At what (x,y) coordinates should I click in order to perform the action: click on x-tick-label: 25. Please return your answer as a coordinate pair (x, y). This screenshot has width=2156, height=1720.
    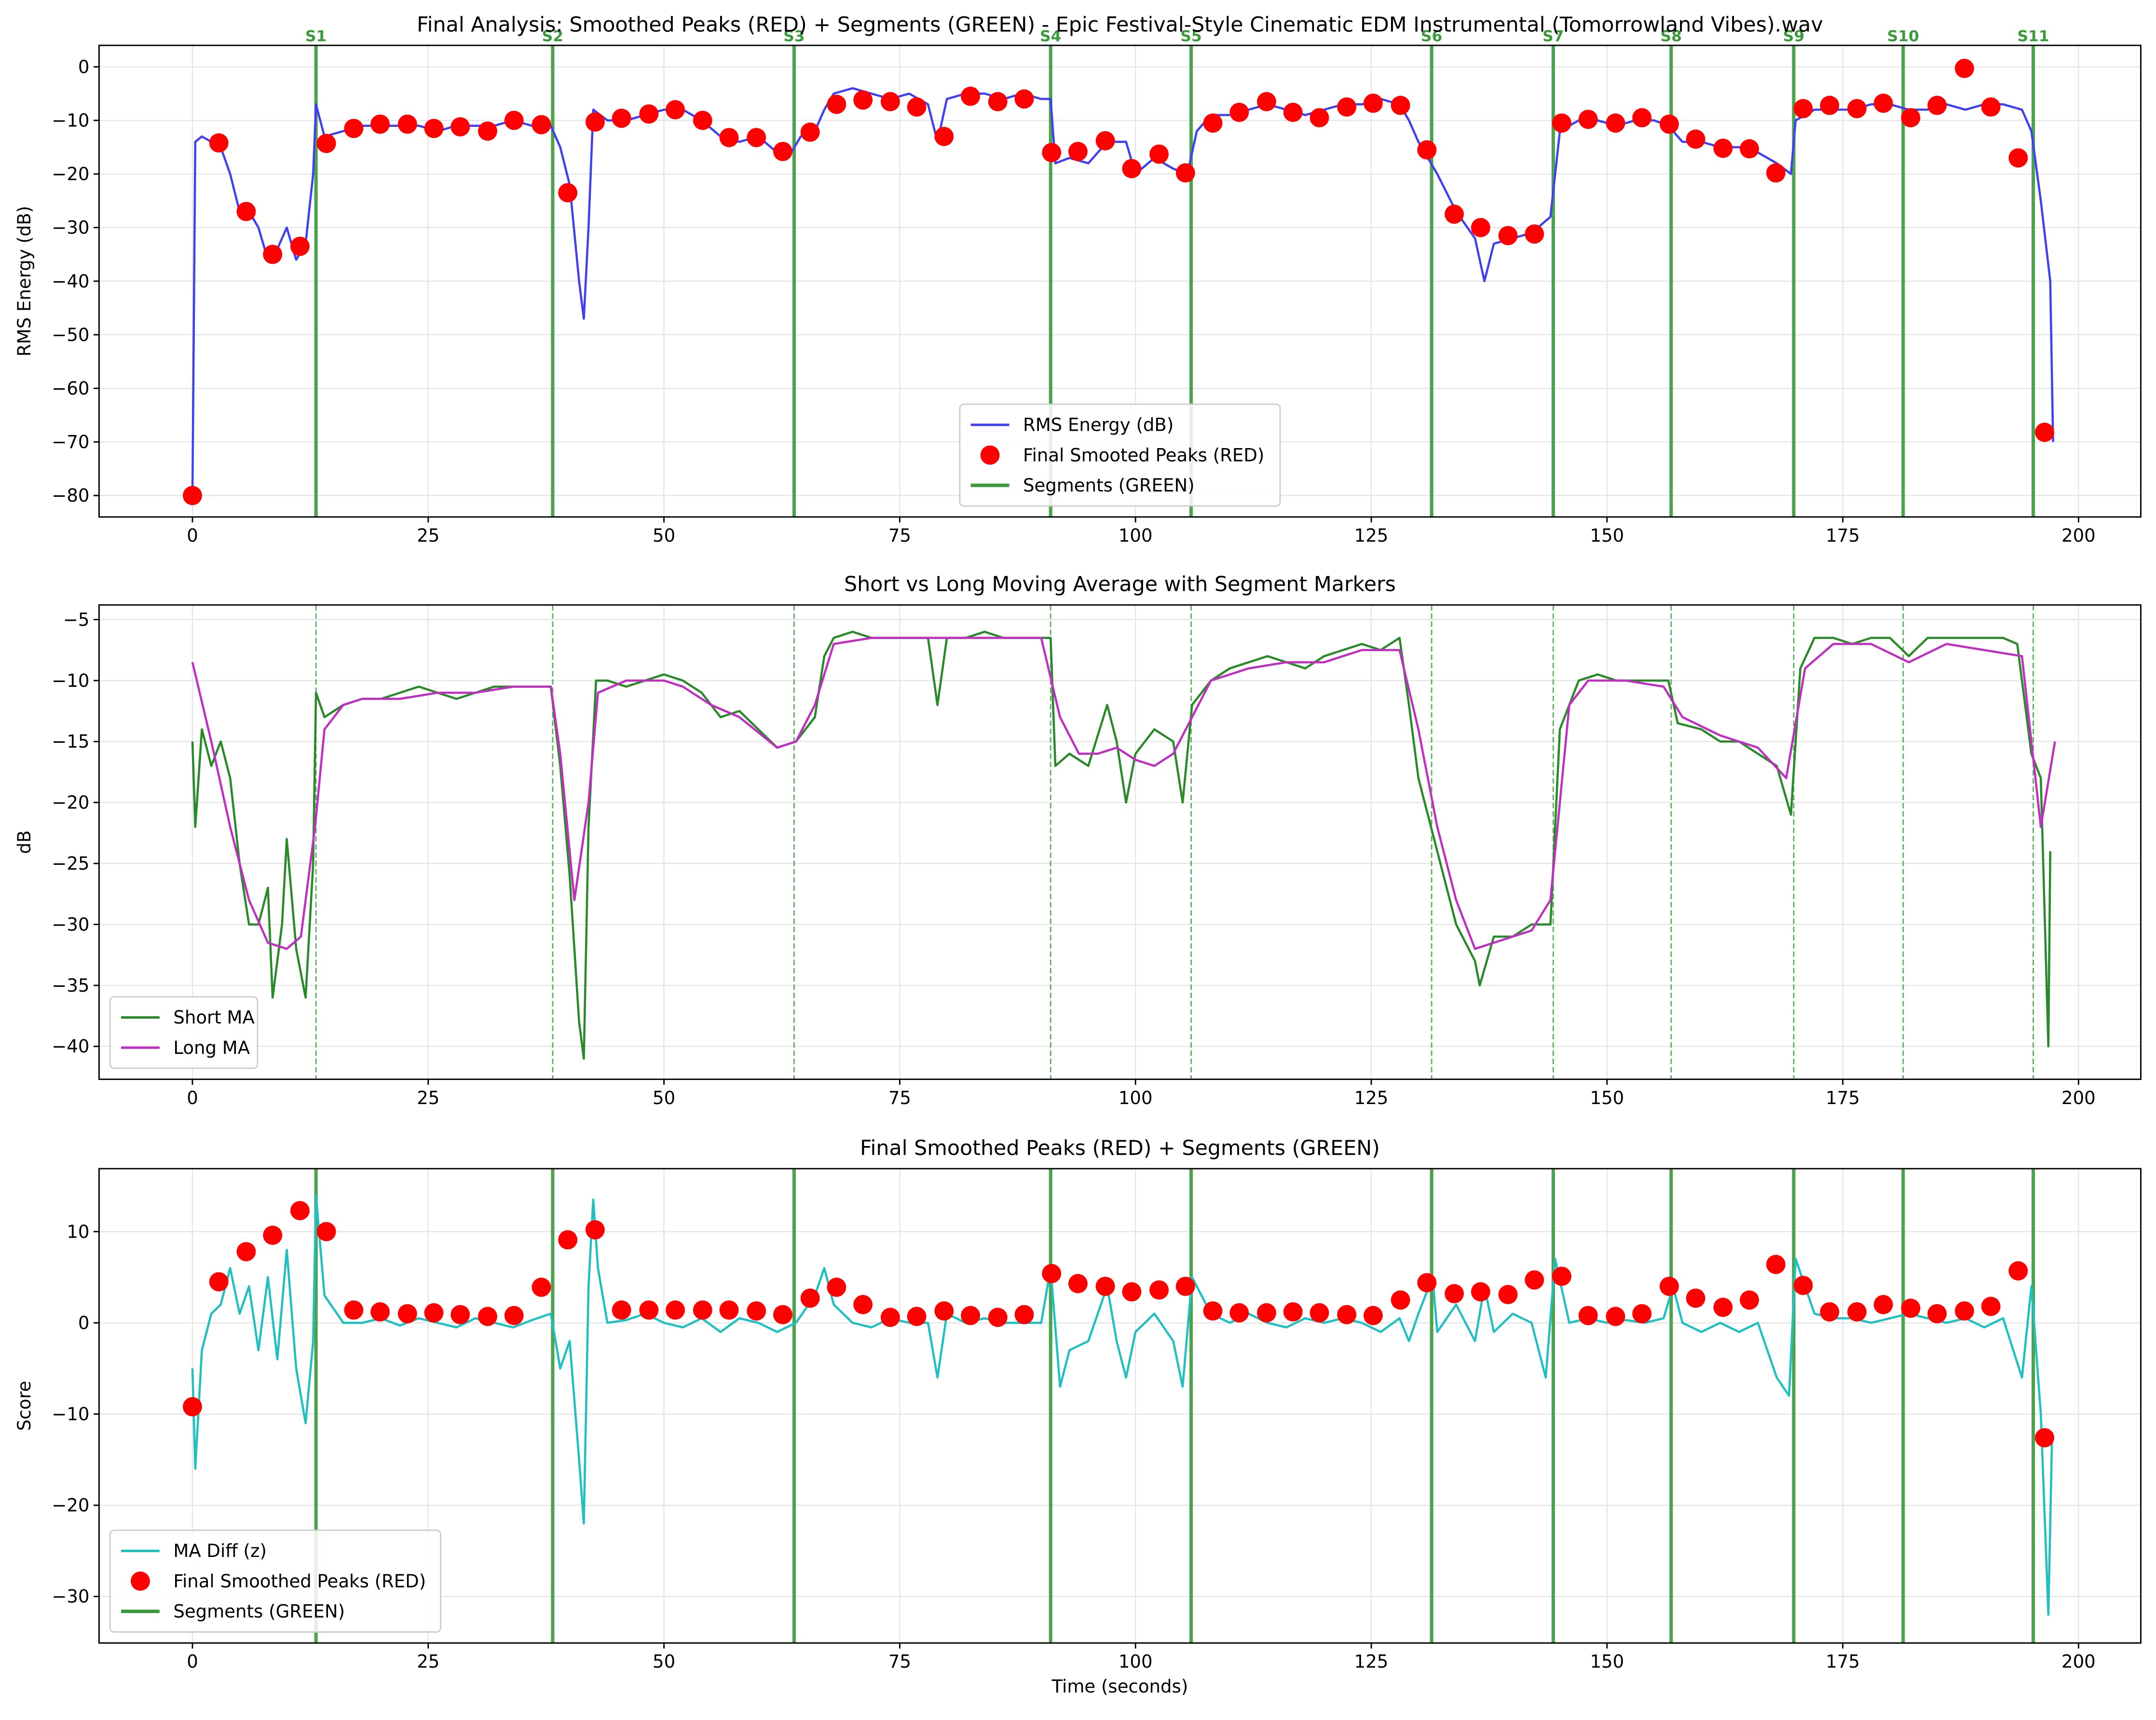
    Looking at the image, I should click on (428, 1662).